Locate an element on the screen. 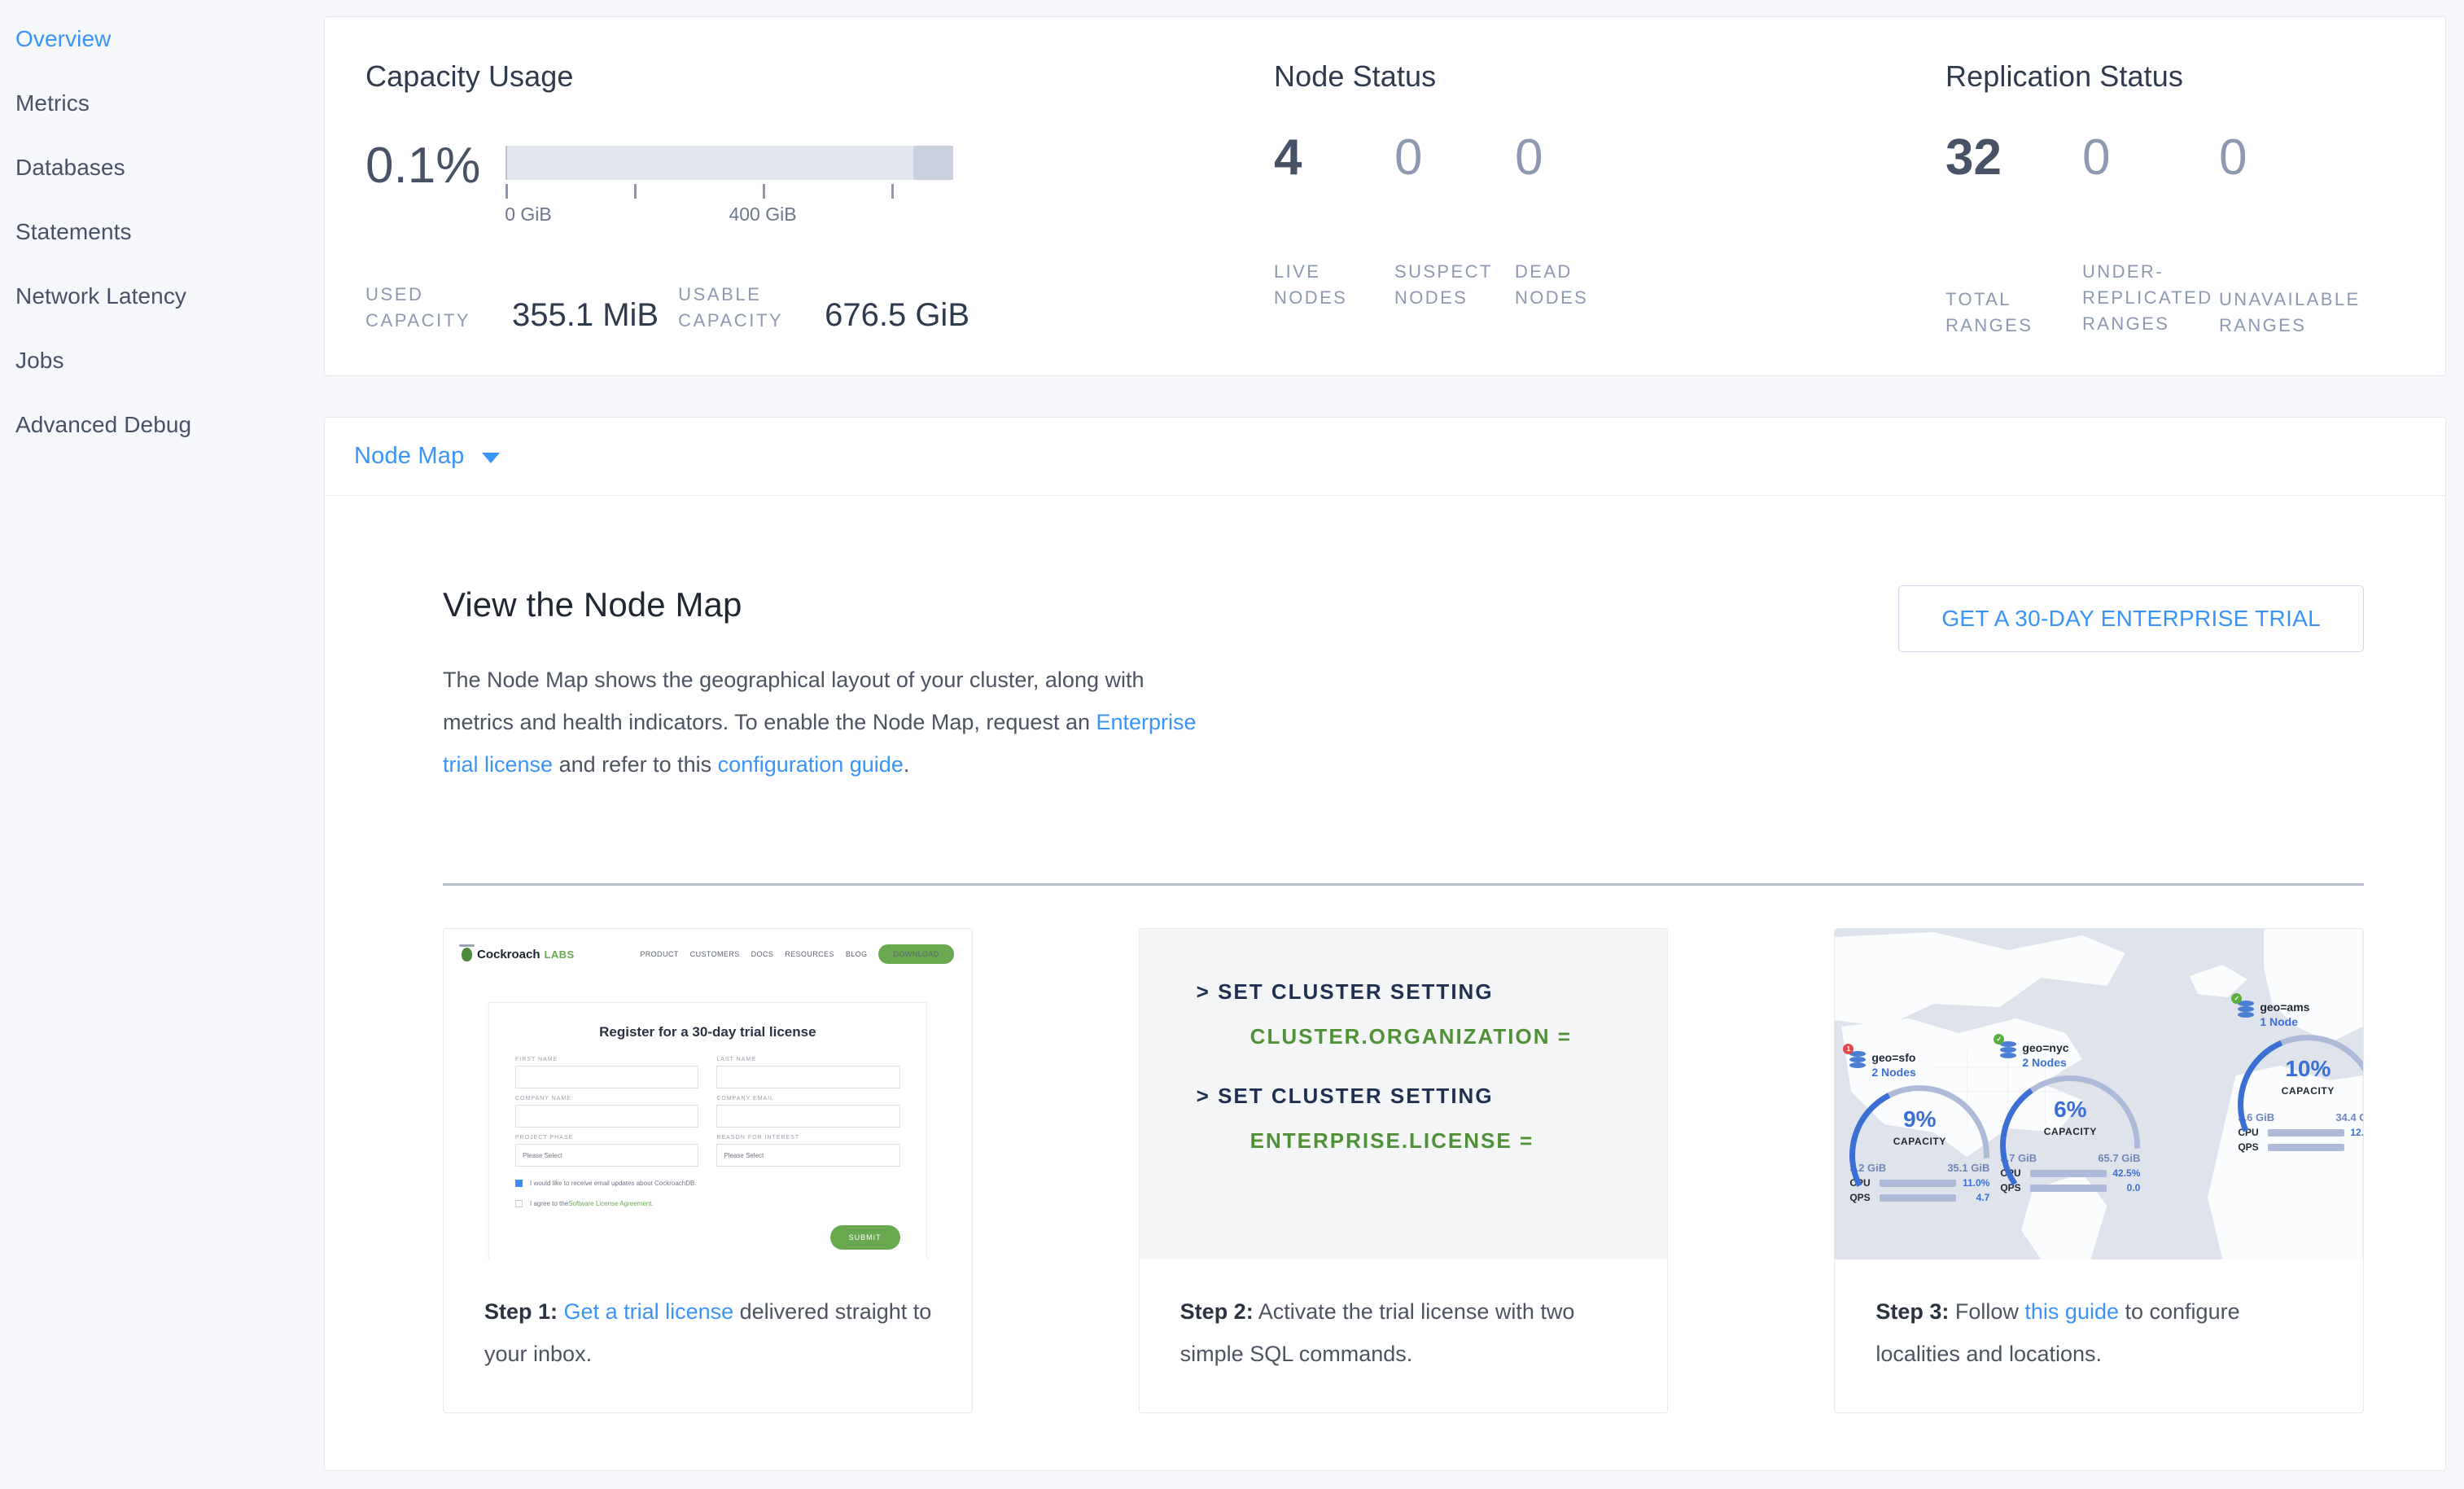  sidebar-item-advanced-debug: Advanced Debug is located at coordinates (162, 424).